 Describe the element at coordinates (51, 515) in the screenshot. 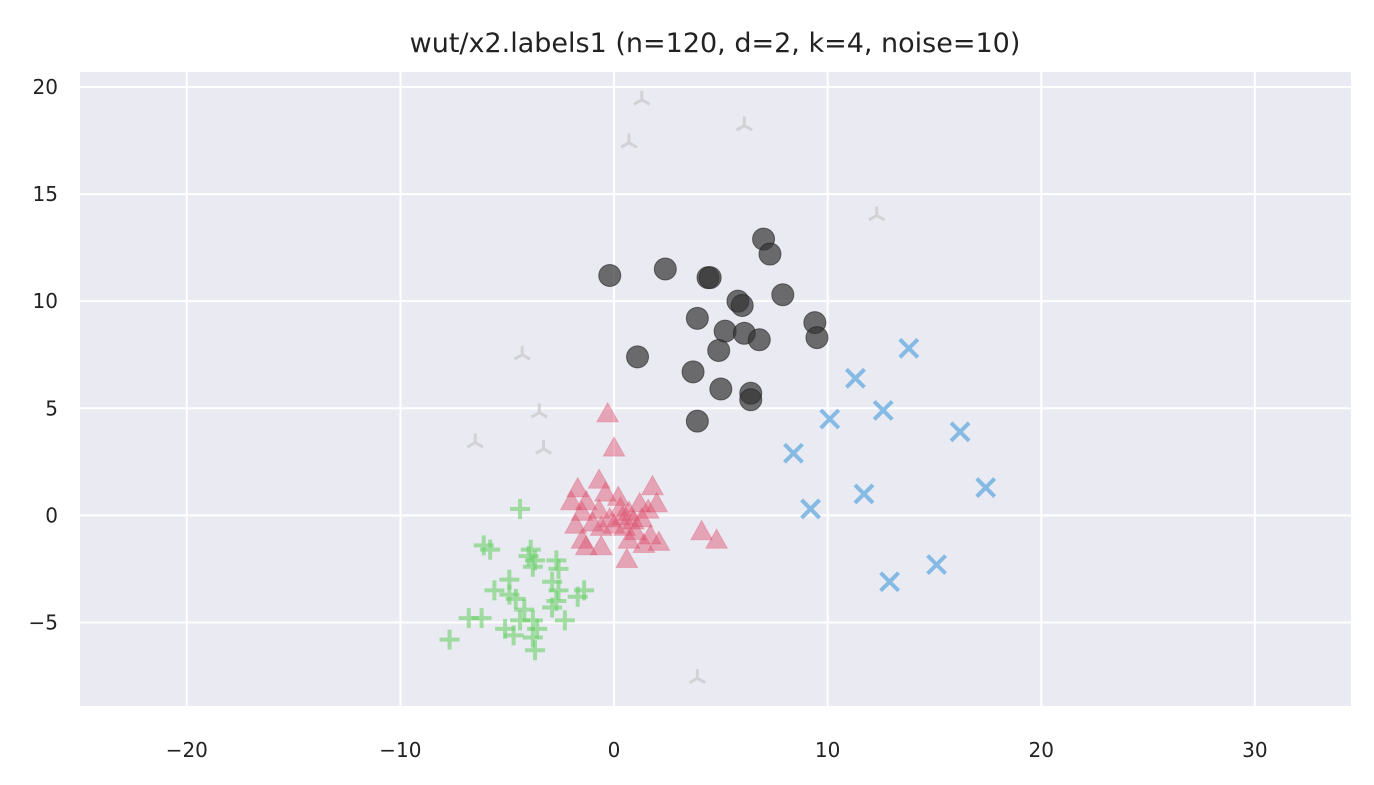

I see `y-tick-label: 0` at that location.